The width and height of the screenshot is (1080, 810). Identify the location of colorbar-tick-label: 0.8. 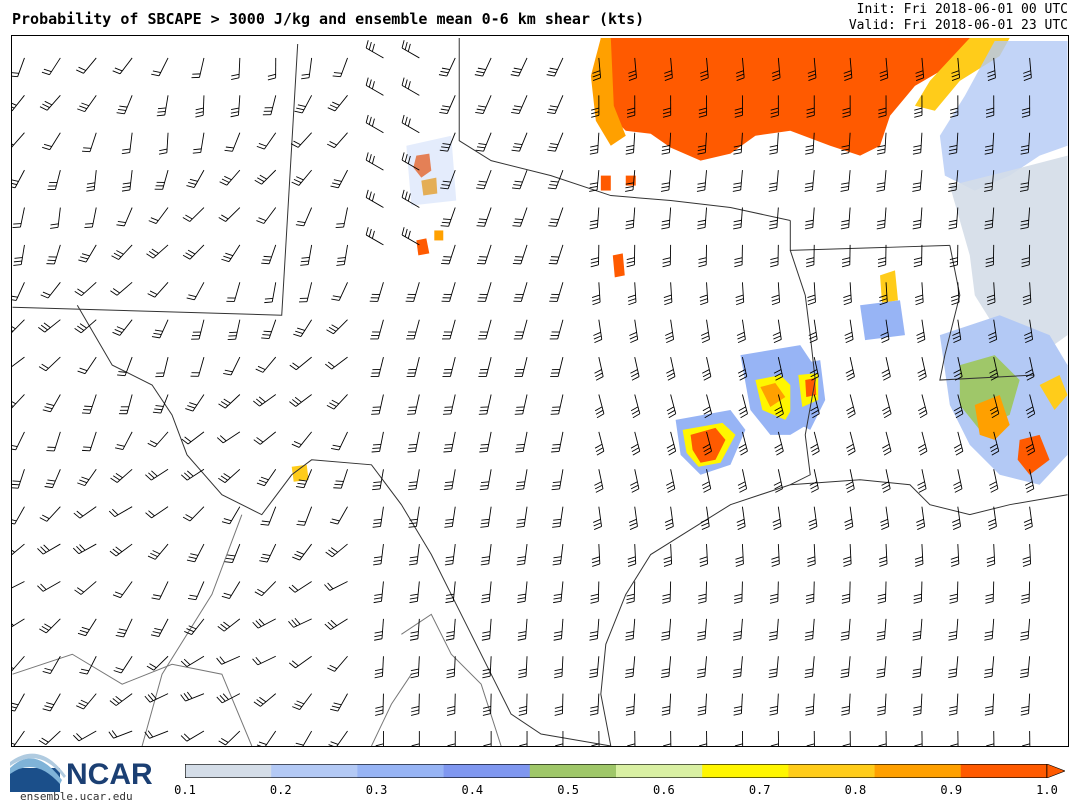
(855, 790).